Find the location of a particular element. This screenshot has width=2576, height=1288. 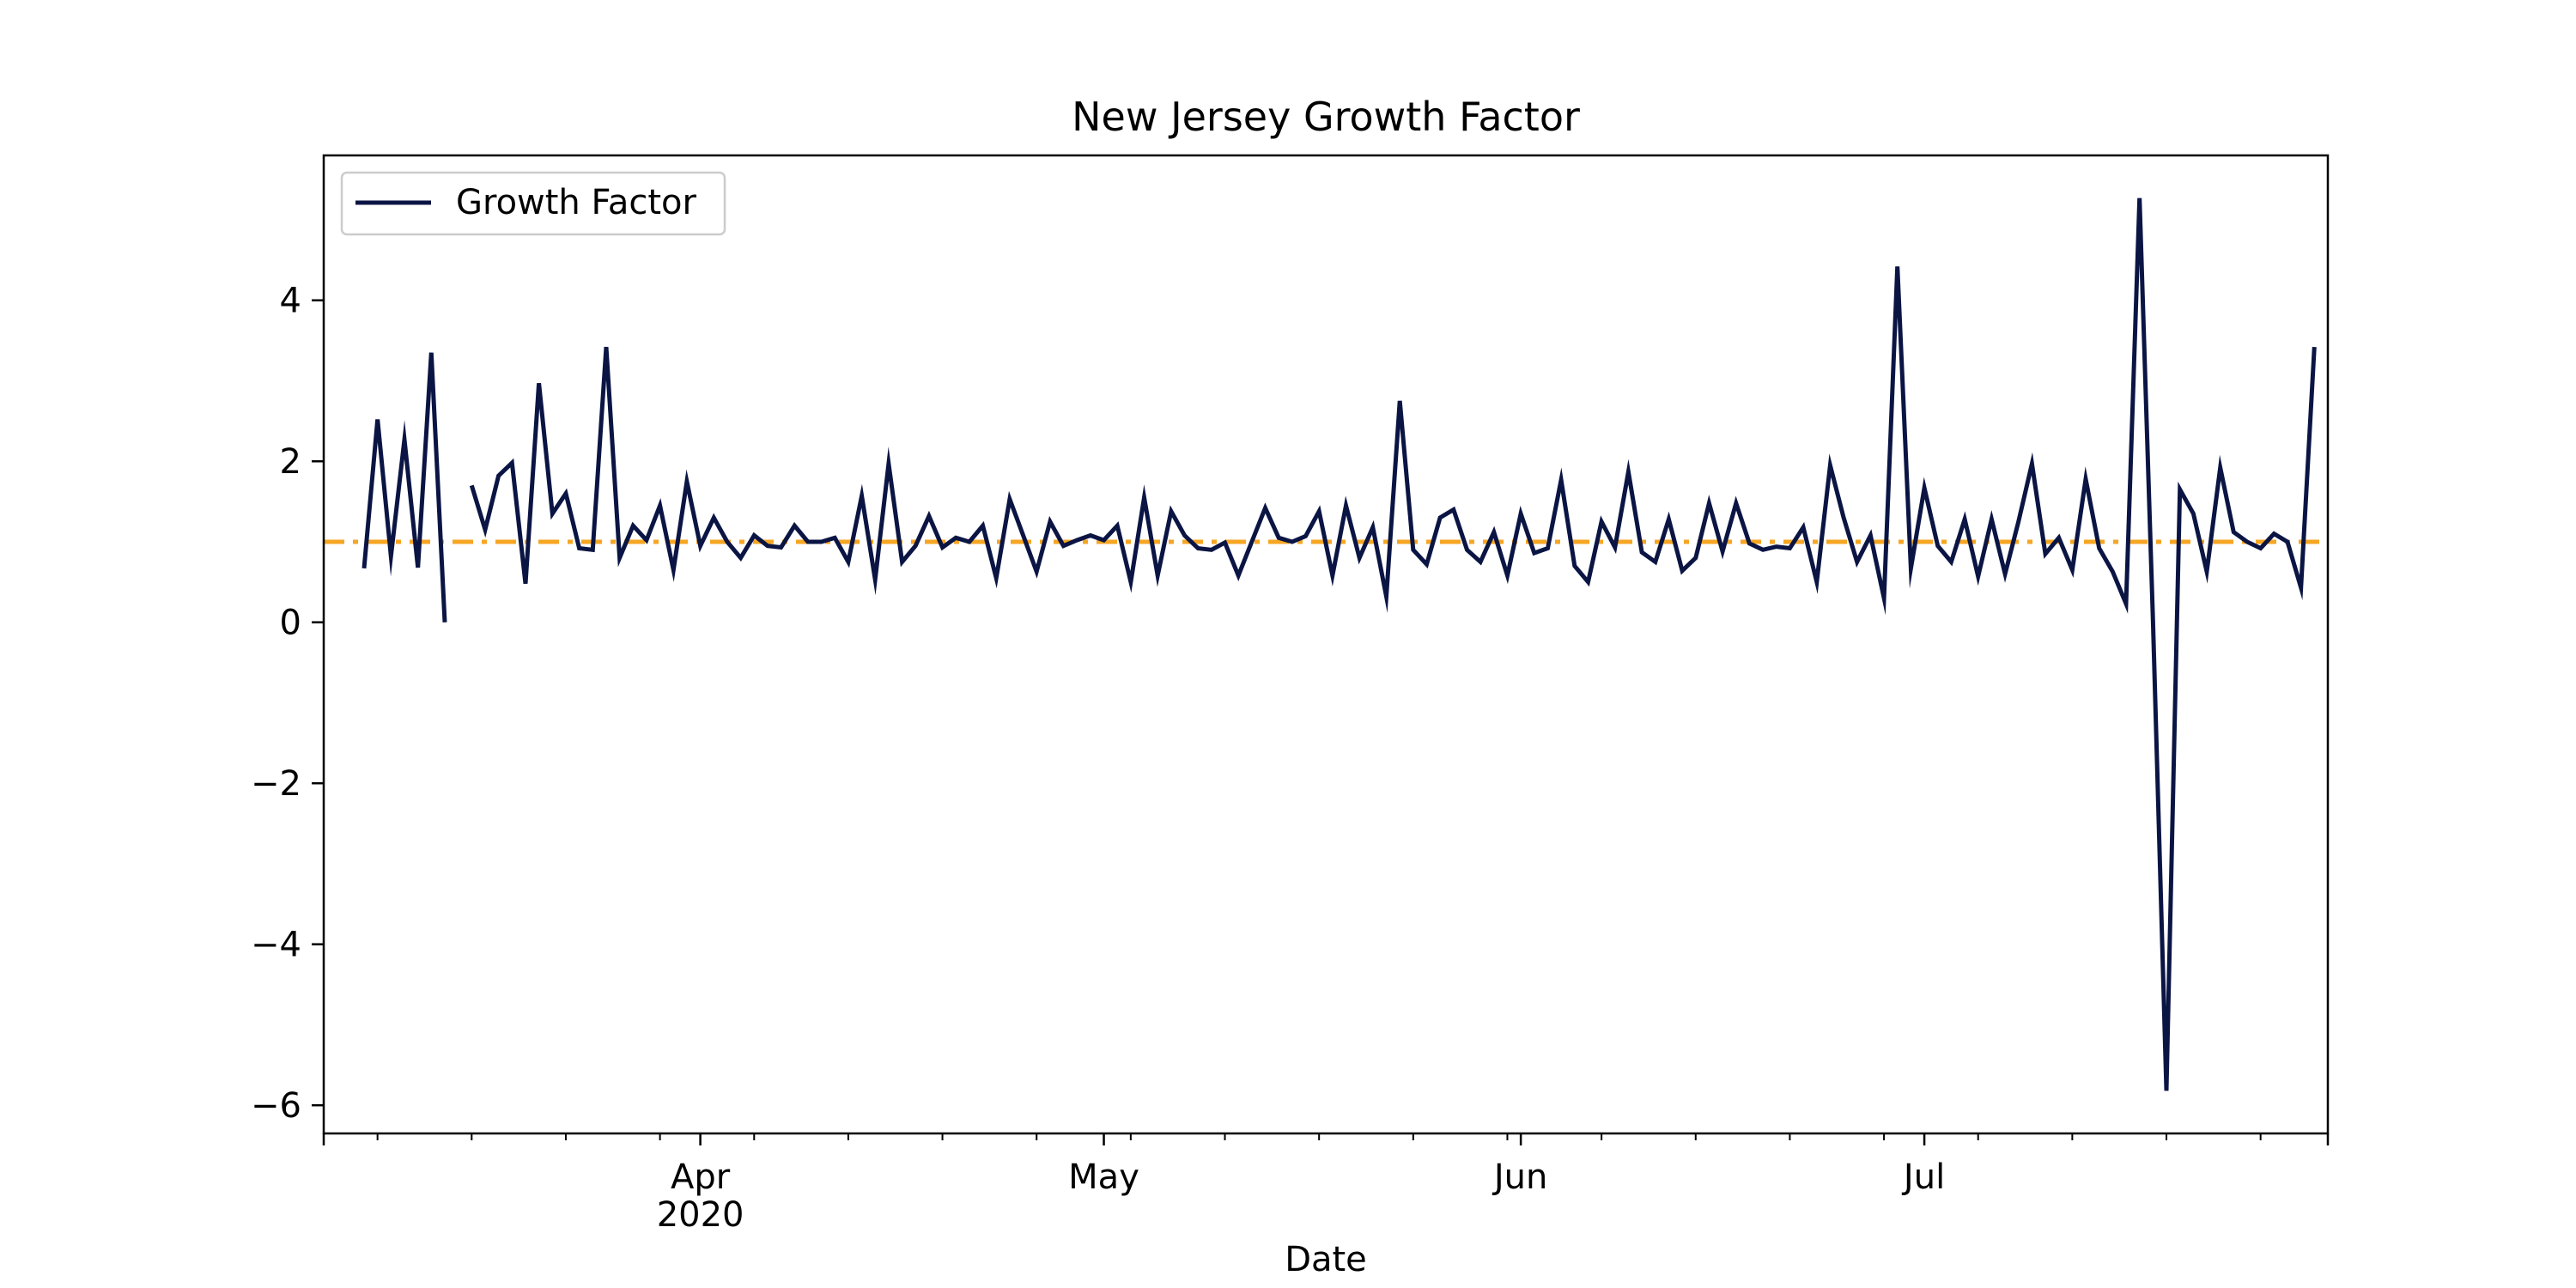

x-tick-label: May is located at coordinates (1103, 1177).